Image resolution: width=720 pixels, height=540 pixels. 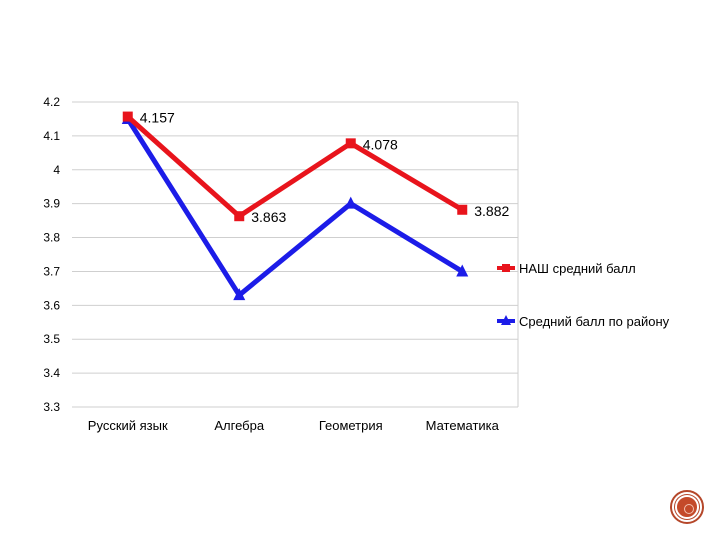 What do you see at coordinates (351, 425) in the screenshot?
I see `x-category-label: Геометрия` at bounding box center [351, 425].